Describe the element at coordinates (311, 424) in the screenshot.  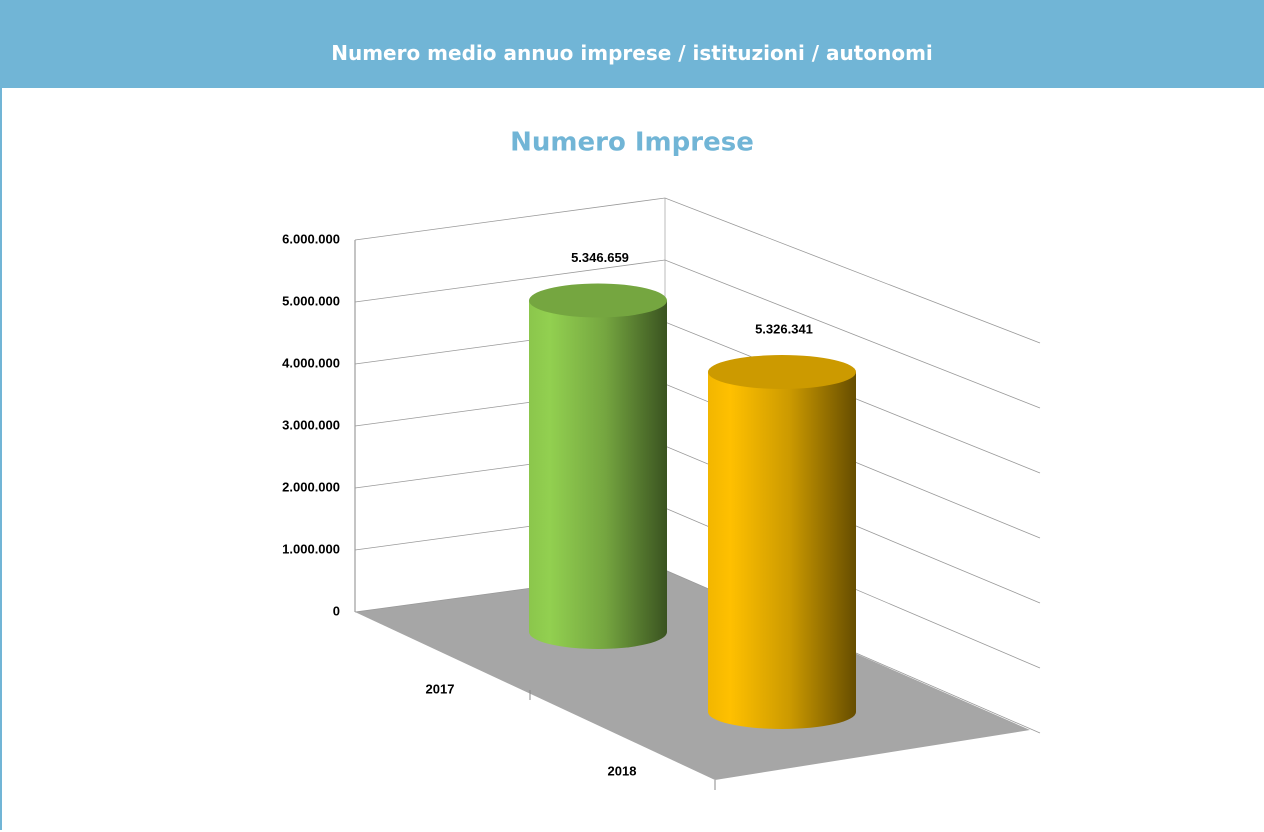
I see `y-tick-label: 3.000.000` at that location.